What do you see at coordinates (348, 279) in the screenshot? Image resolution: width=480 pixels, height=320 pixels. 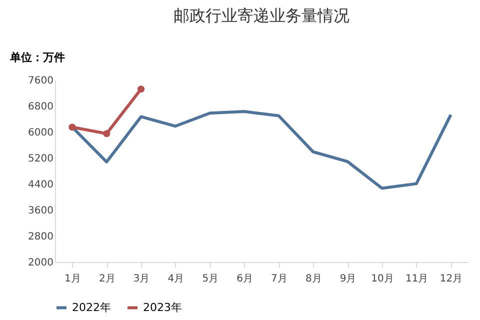 I see `x-tick-label: 9月` at bounding box center [348, 279].